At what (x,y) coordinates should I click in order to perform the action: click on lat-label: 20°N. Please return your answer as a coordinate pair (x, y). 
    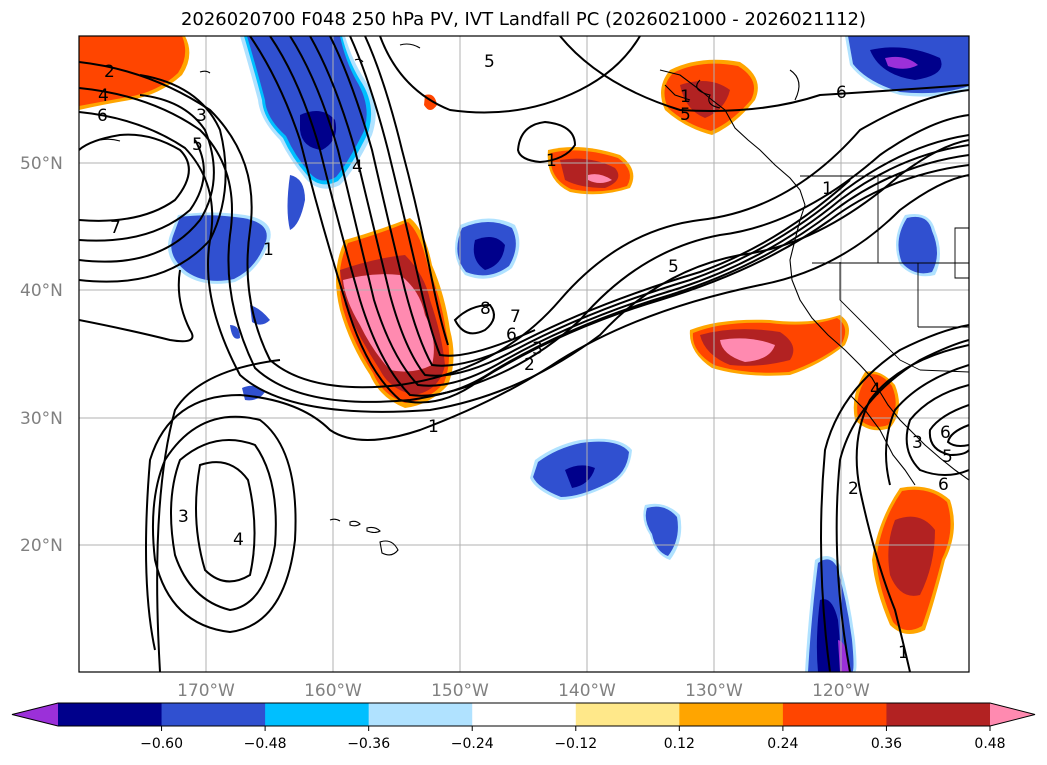
    Looking at the image, I should click on (41, 546).